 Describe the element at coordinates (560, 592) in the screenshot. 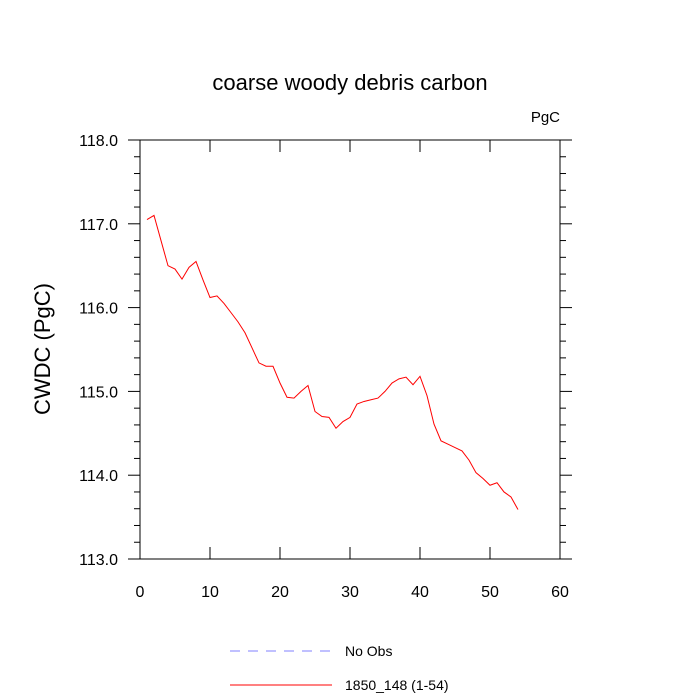

I see `x-tick-label: 60` at that location.